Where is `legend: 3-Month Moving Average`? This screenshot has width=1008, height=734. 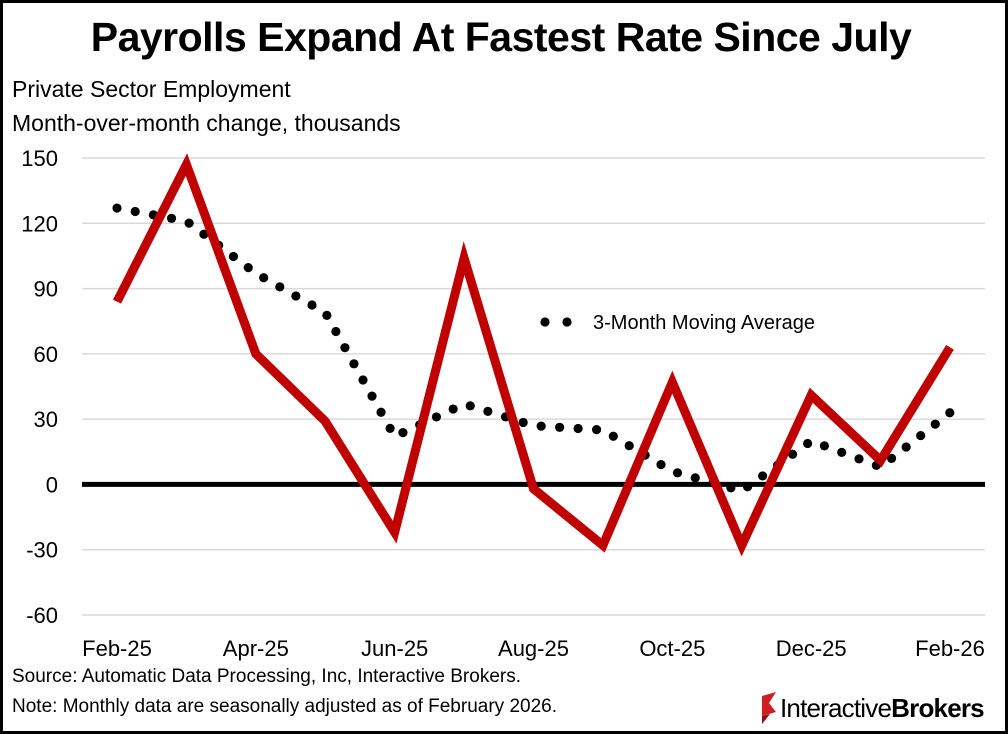 legend: 3-Month Moving Average is located at coordinates (677, 323).